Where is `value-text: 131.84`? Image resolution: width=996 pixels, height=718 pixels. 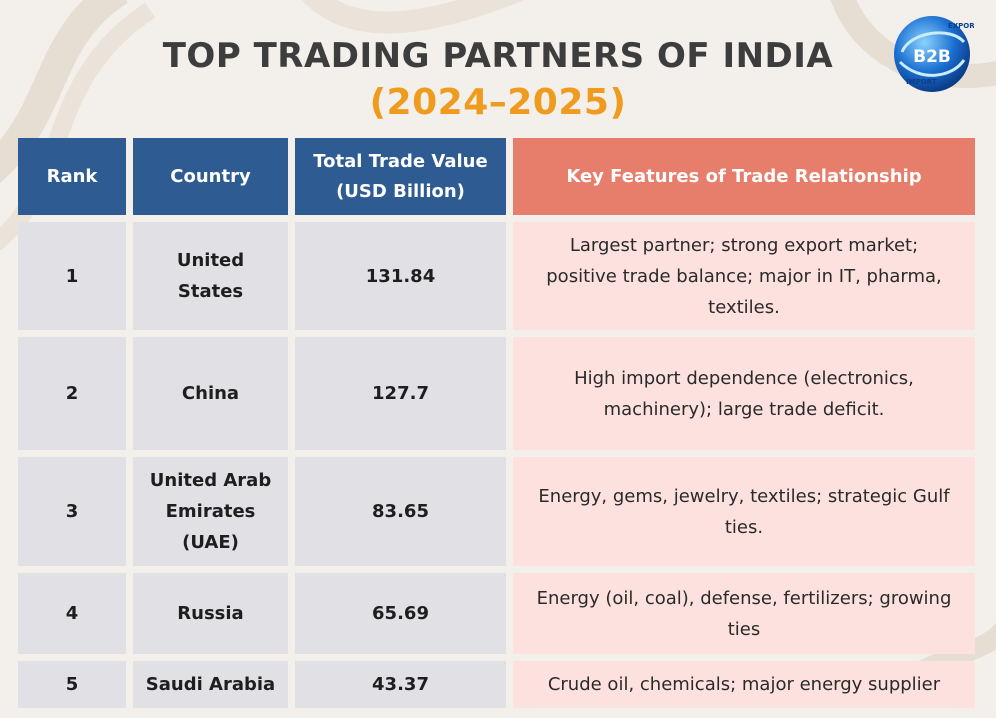
value-text: 131.84 is located at coordinates (400, 276).